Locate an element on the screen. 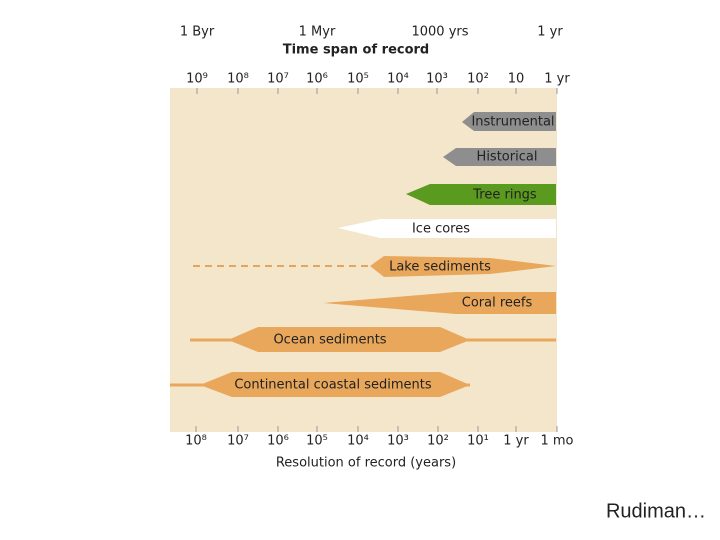  instrumental-shape is located at coordinates (509, 121).